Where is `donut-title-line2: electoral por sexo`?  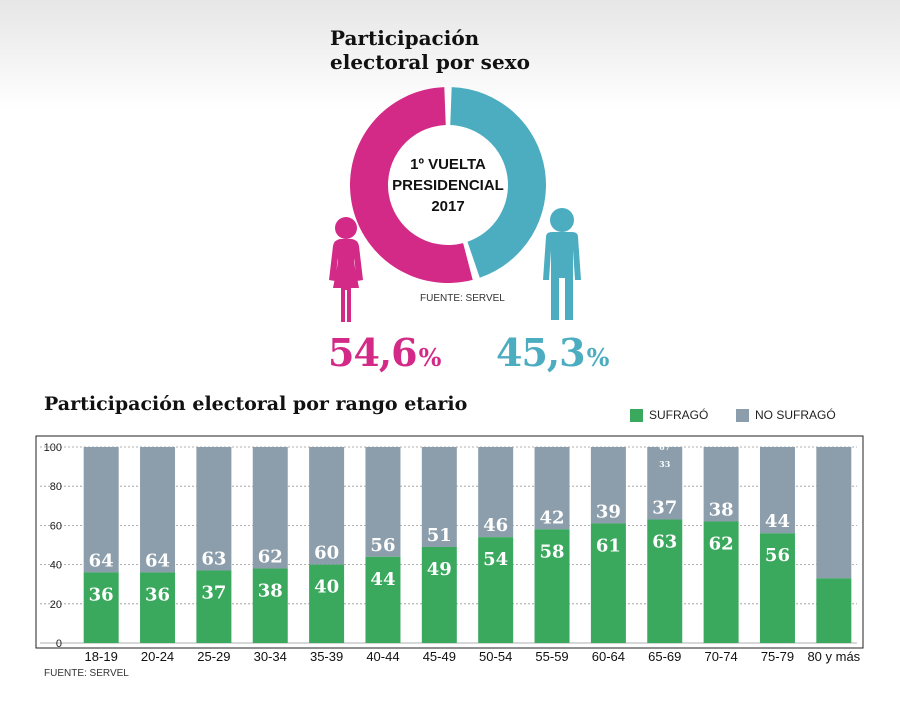
donut-title-line2: electoral por sexo is located at coordinates (430, 62).